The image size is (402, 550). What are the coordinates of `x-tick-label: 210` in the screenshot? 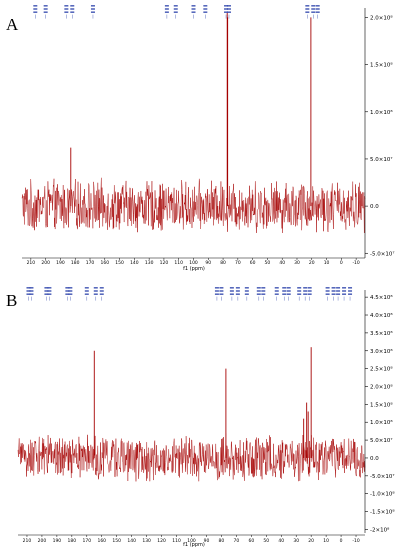 It's located at (31, 263).